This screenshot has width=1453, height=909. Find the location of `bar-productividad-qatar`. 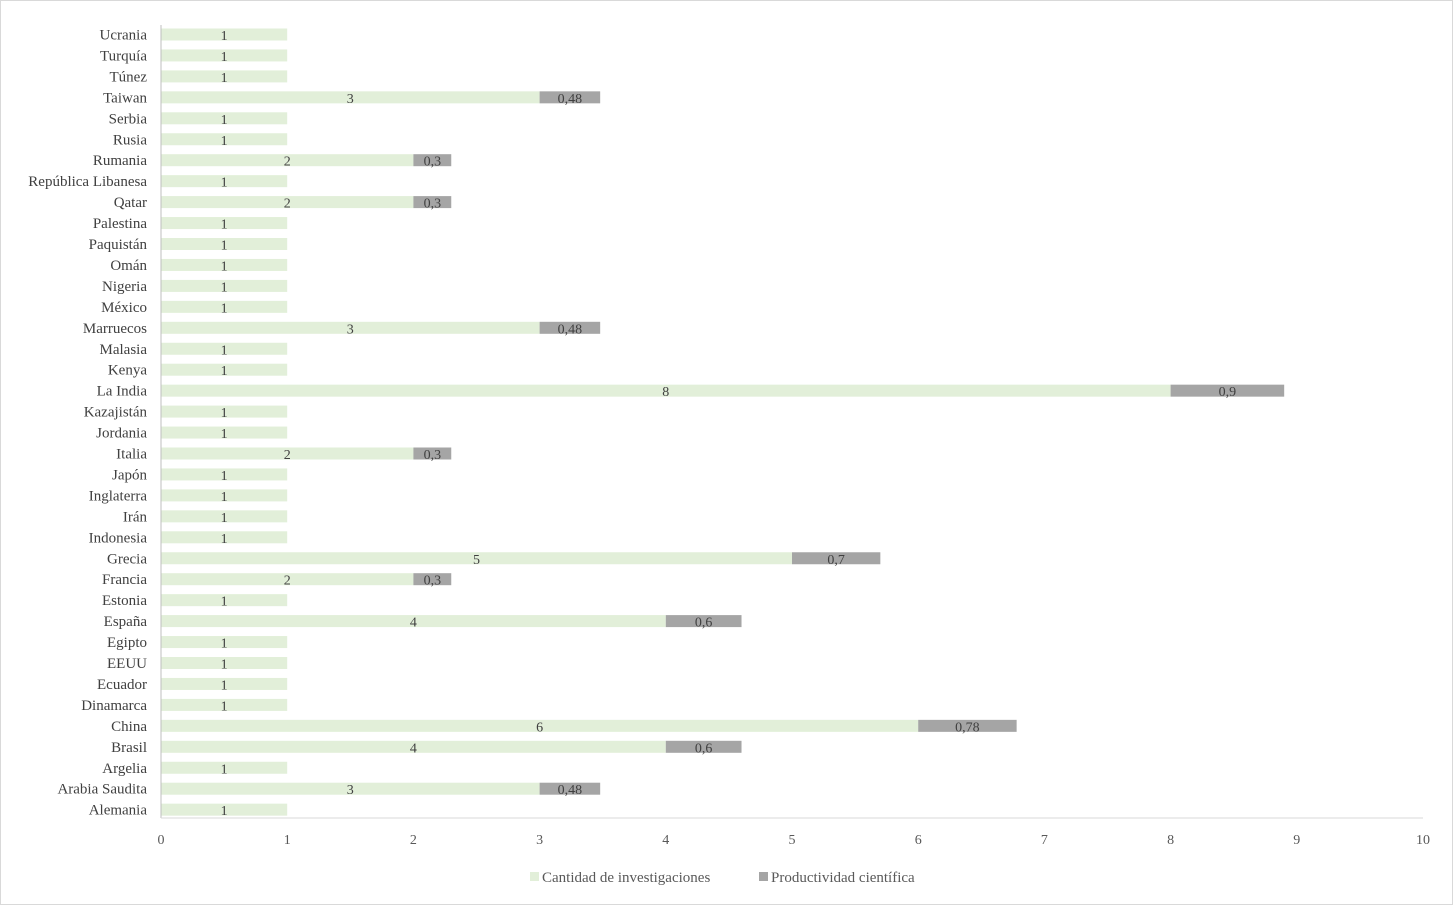

bar-productividad-qatar is located at coordinates (432, 202).